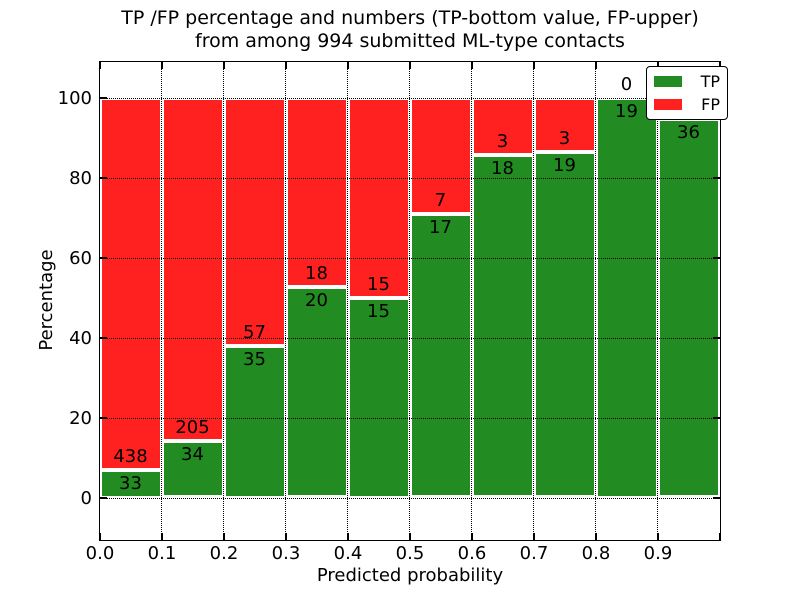 The image size is (800, 600). I want to click on fp-count-label: 57, so click(254, 332).